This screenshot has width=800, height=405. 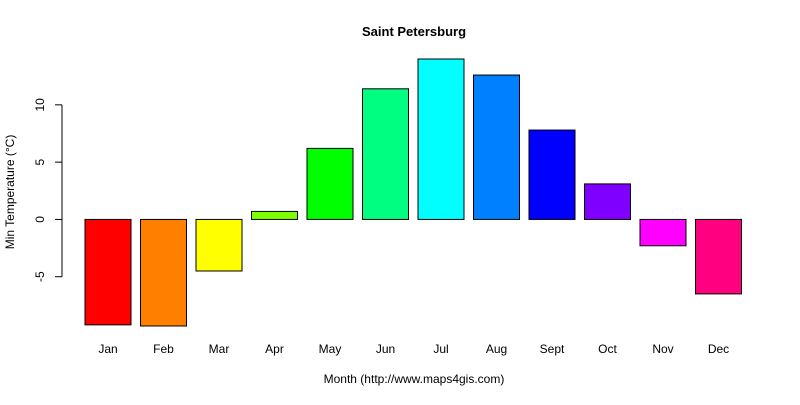 I want to click on x-tick-label: May, so click(x=330, y=349).